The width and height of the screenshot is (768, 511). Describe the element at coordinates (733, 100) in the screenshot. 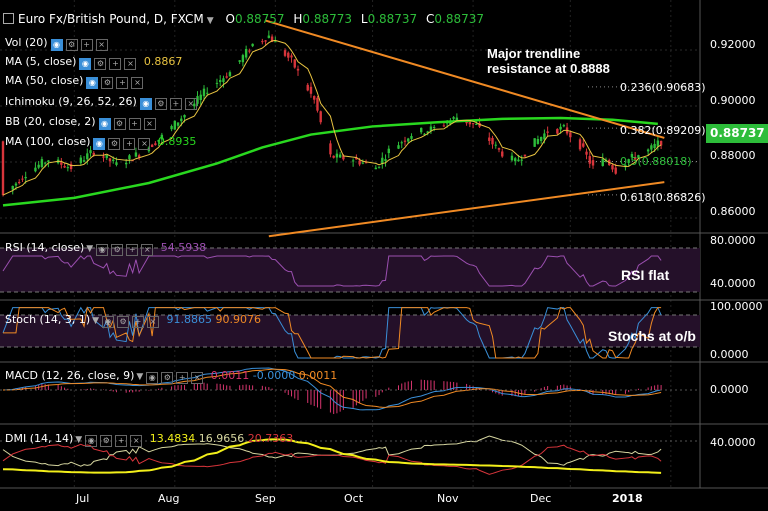

I see `price-tick: 0.90000` at that location.